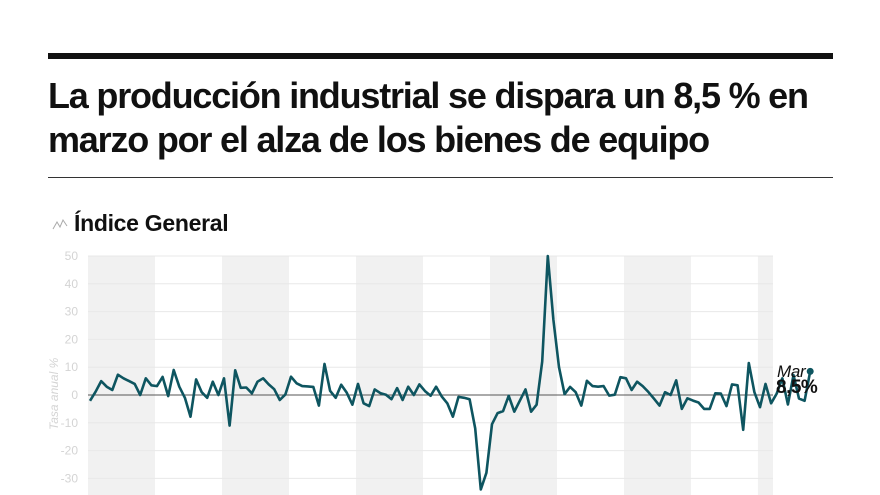 The width and height of the screenshot is (880, 495). I want to click on chart-title: Índice General, so click(140, 223).